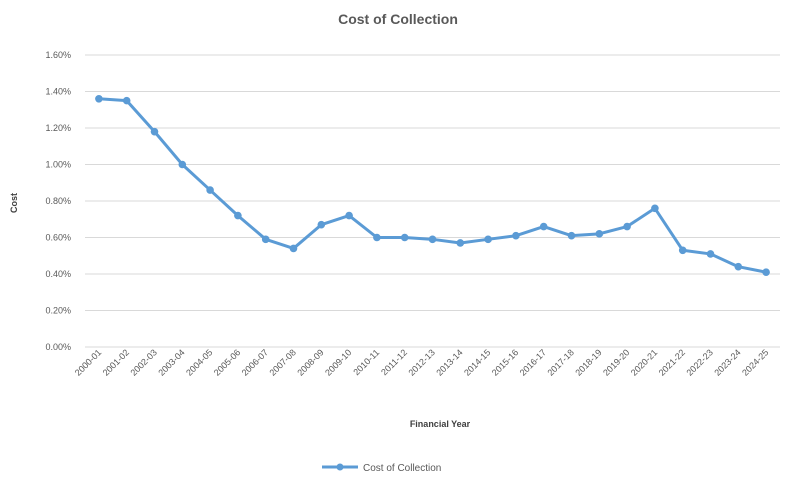 The image size is (787, 479). What do you see at coordinates (644, 362) in the screenshot?
I see `x-tick-label: 2020-21` at bounding box center [644, 362].